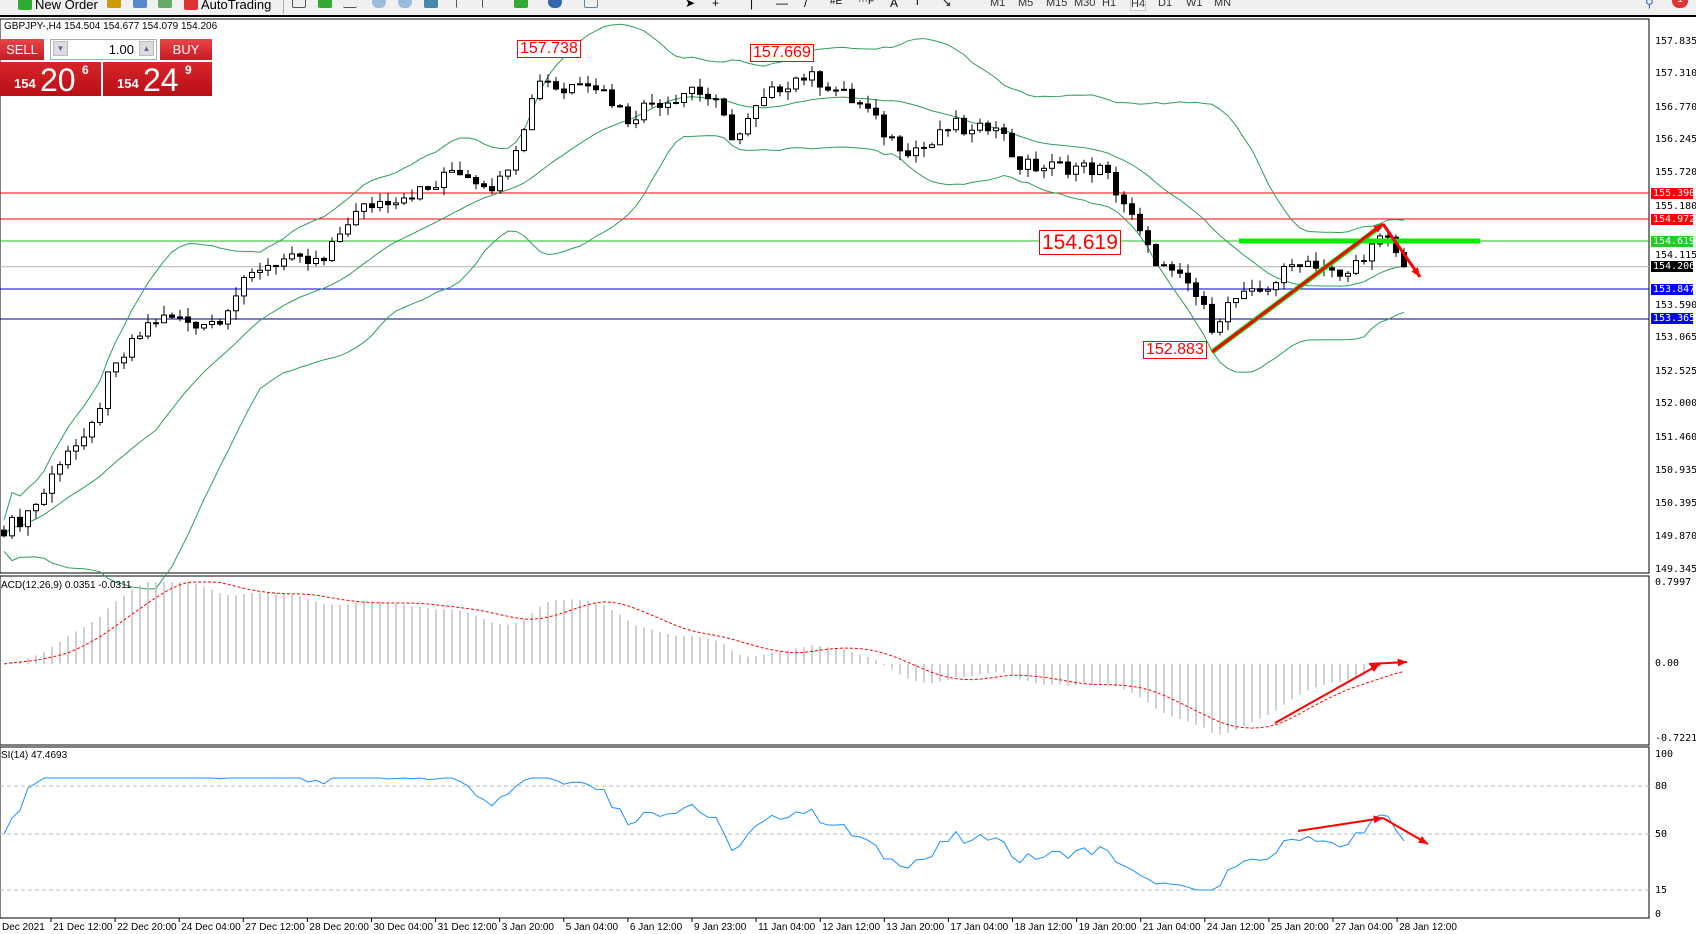  Describe the element at coordinates (1375, 668) in the screenshot. I see `macd-up-arrow-head` at that location.